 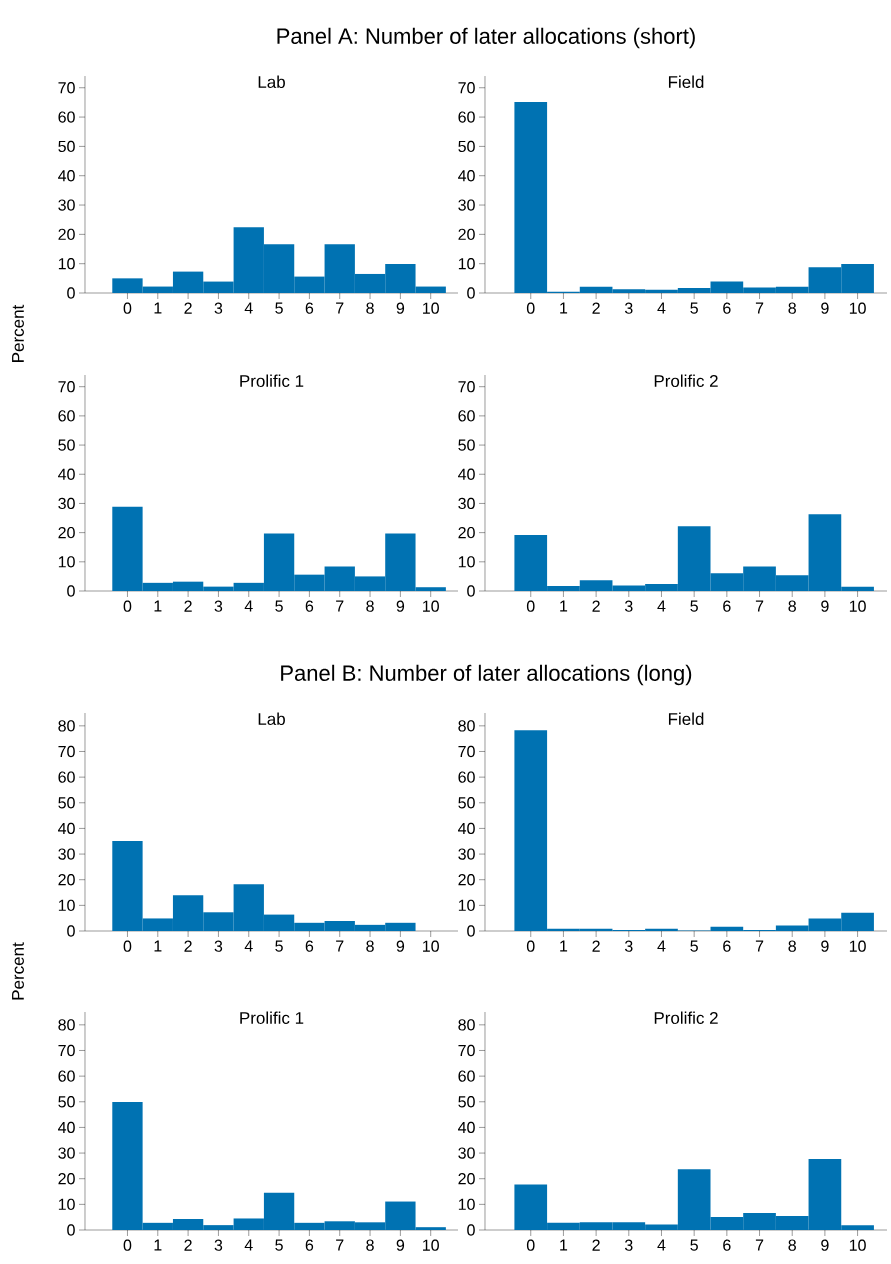 What do you see at coordinates (686, 381) in the screenshot?
I see `chart-subtitle: Prolific 2` at bounding box center [686, 381].